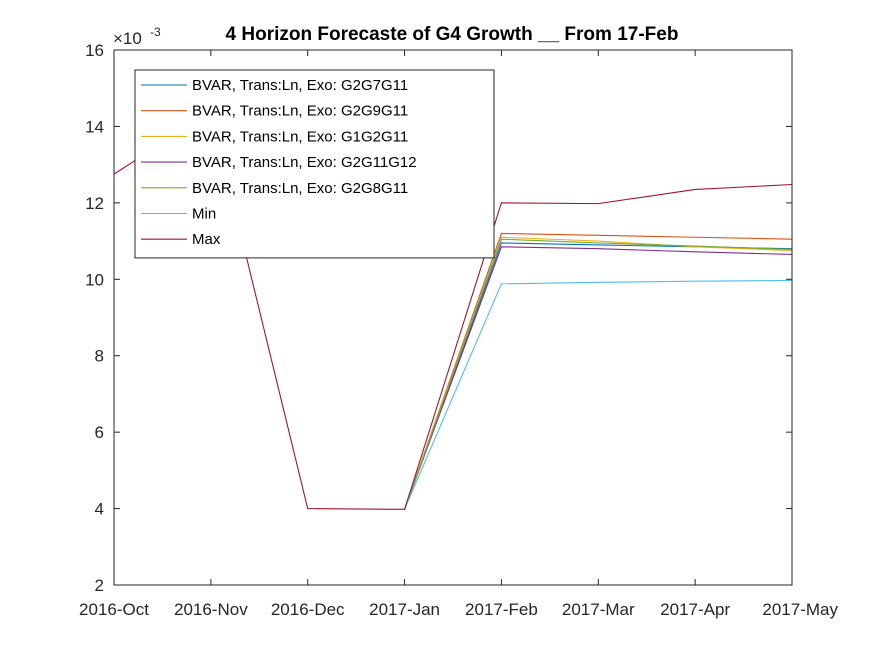 The width and height of the screenshot is (875, 656). I want to click on legend-label: BVAR, Trans:Ln, Exo: G2G8G11, so click(300, 188).